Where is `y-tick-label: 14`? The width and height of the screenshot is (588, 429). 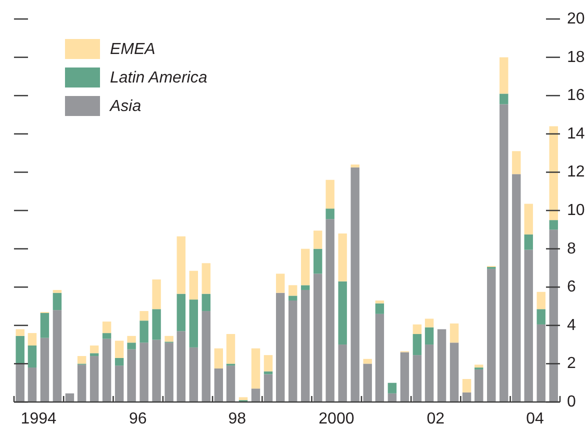 y-tick-label: 14 is located at coordinates (576, 133).